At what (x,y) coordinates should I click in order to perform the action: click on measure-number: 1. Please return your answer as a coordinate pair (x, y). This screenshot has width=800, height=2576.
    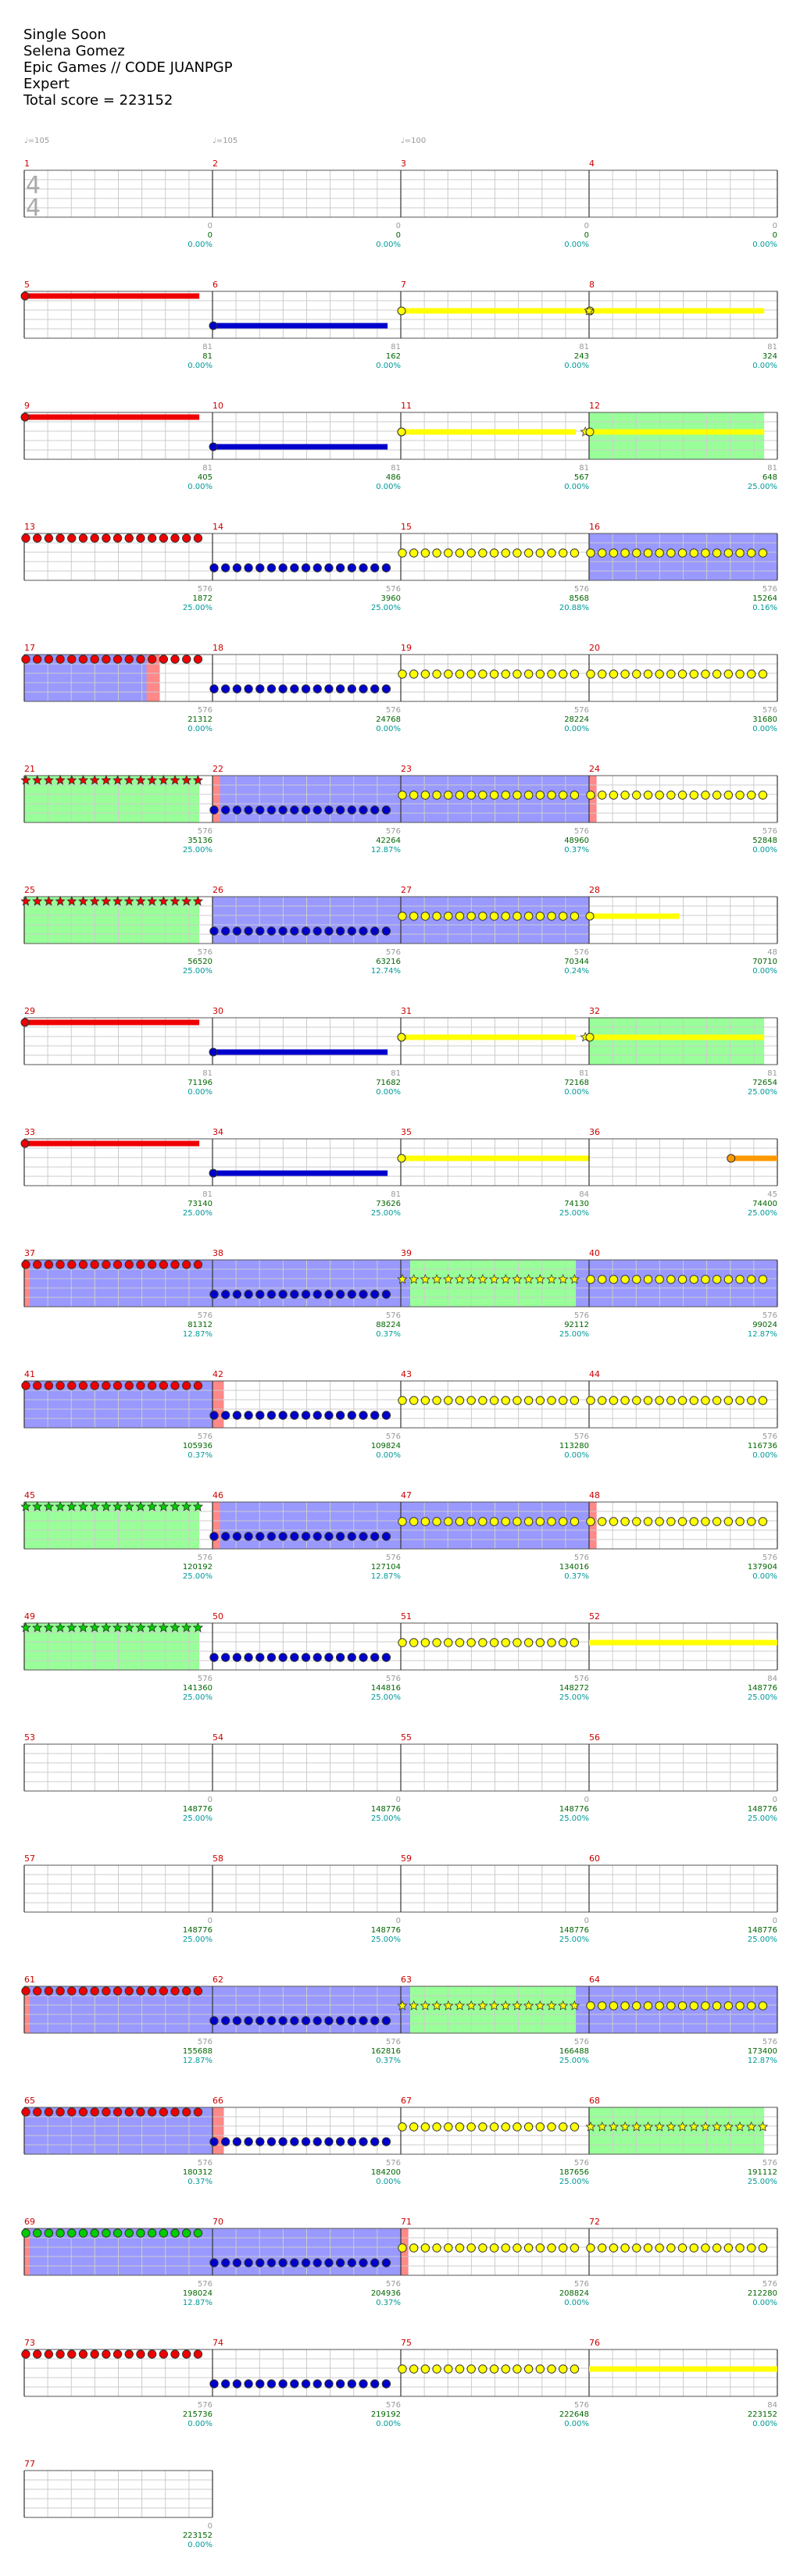
    Looking at the image, I should click on (27, 164).